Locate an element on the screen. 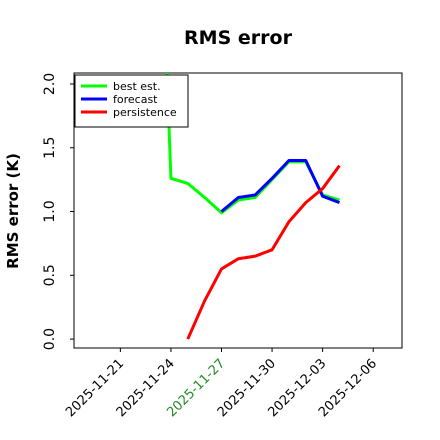 This screenshot has height=440, width=440. legend-label: persistence is located at coordinates (145, 112).